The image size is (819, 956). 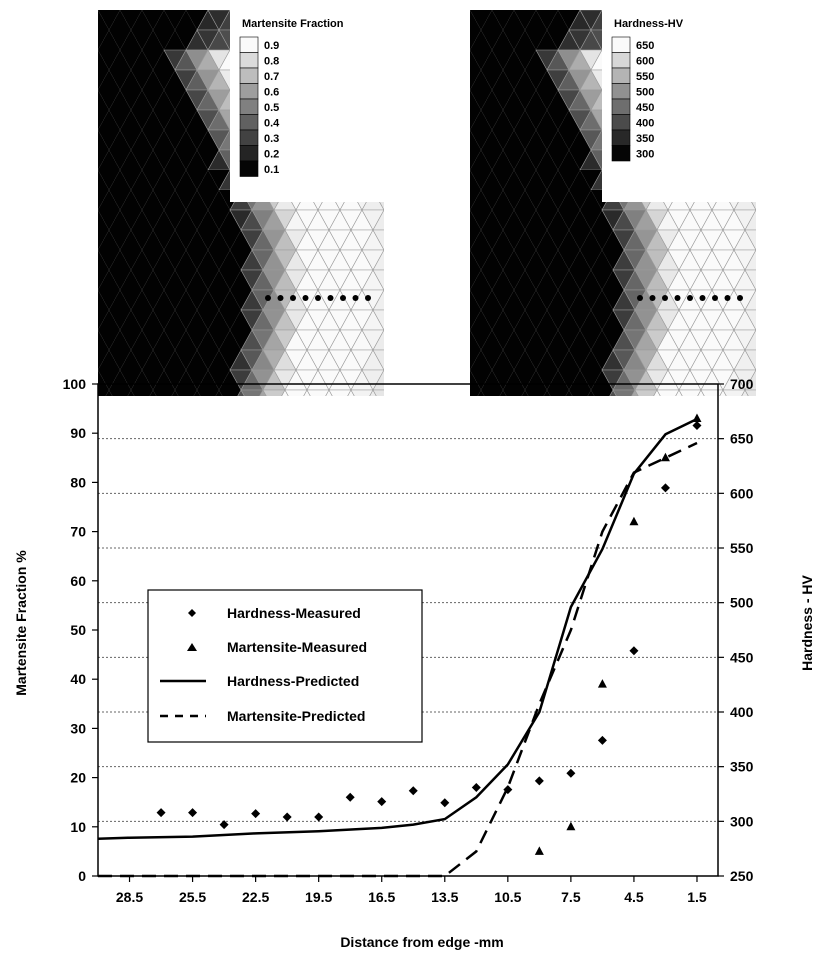 What do you see at coordinates (742, 767) in the screenshot?
I see `y-right-tick-label: 350` at bounding box center [742, 767].